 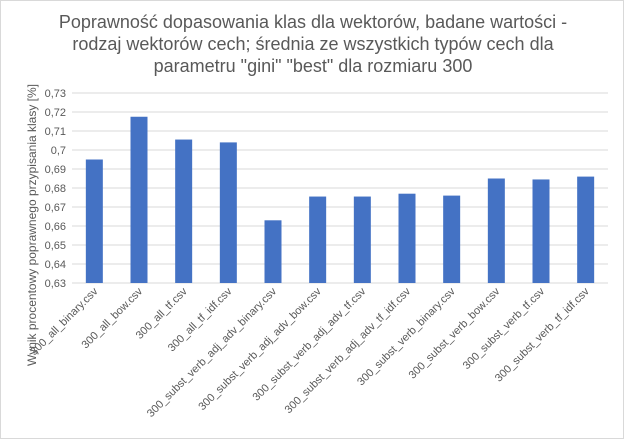 I want to click on chart-title-line-3: parametru "gini" "best" dla rozmiaru 300, so click(x=313, y=66).